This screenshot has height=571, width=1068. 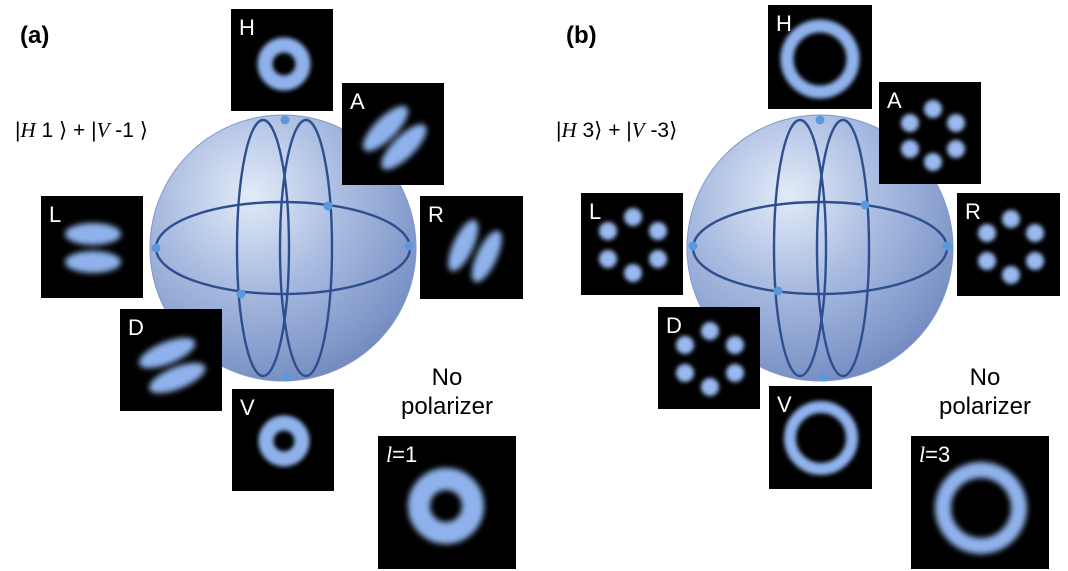 I want to click on ket2-value: -3, so click(x=660, y=130).